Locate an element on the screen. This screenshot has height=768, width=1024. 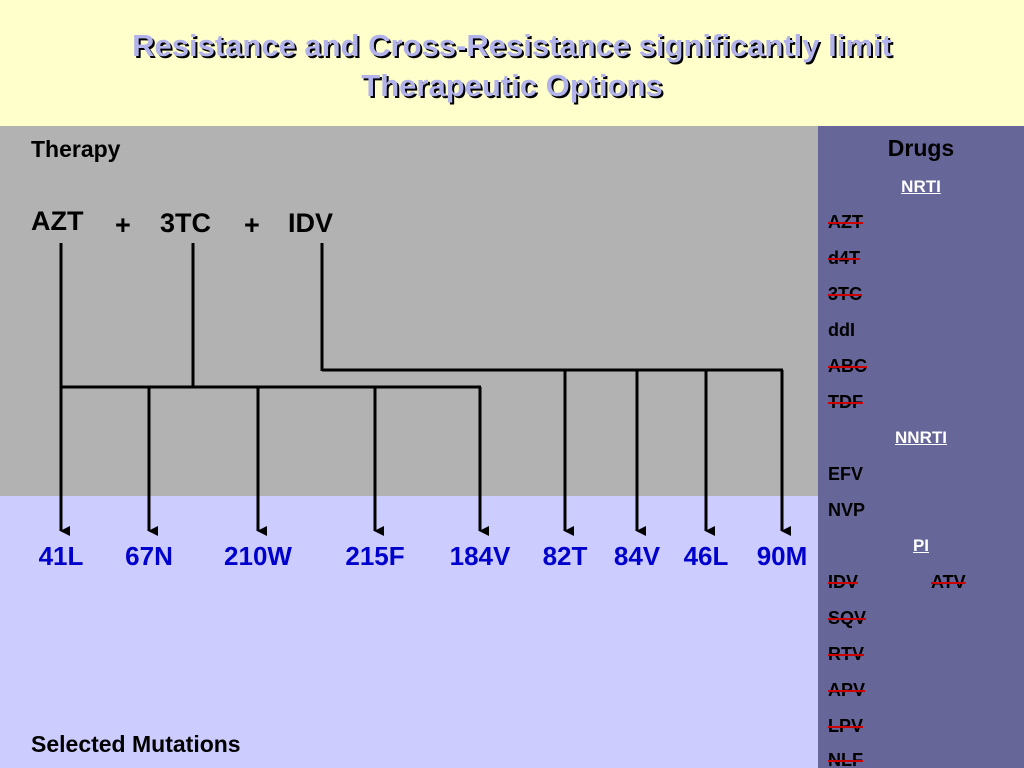
mutation-84v: 84V is located at coordinates (637, 556).